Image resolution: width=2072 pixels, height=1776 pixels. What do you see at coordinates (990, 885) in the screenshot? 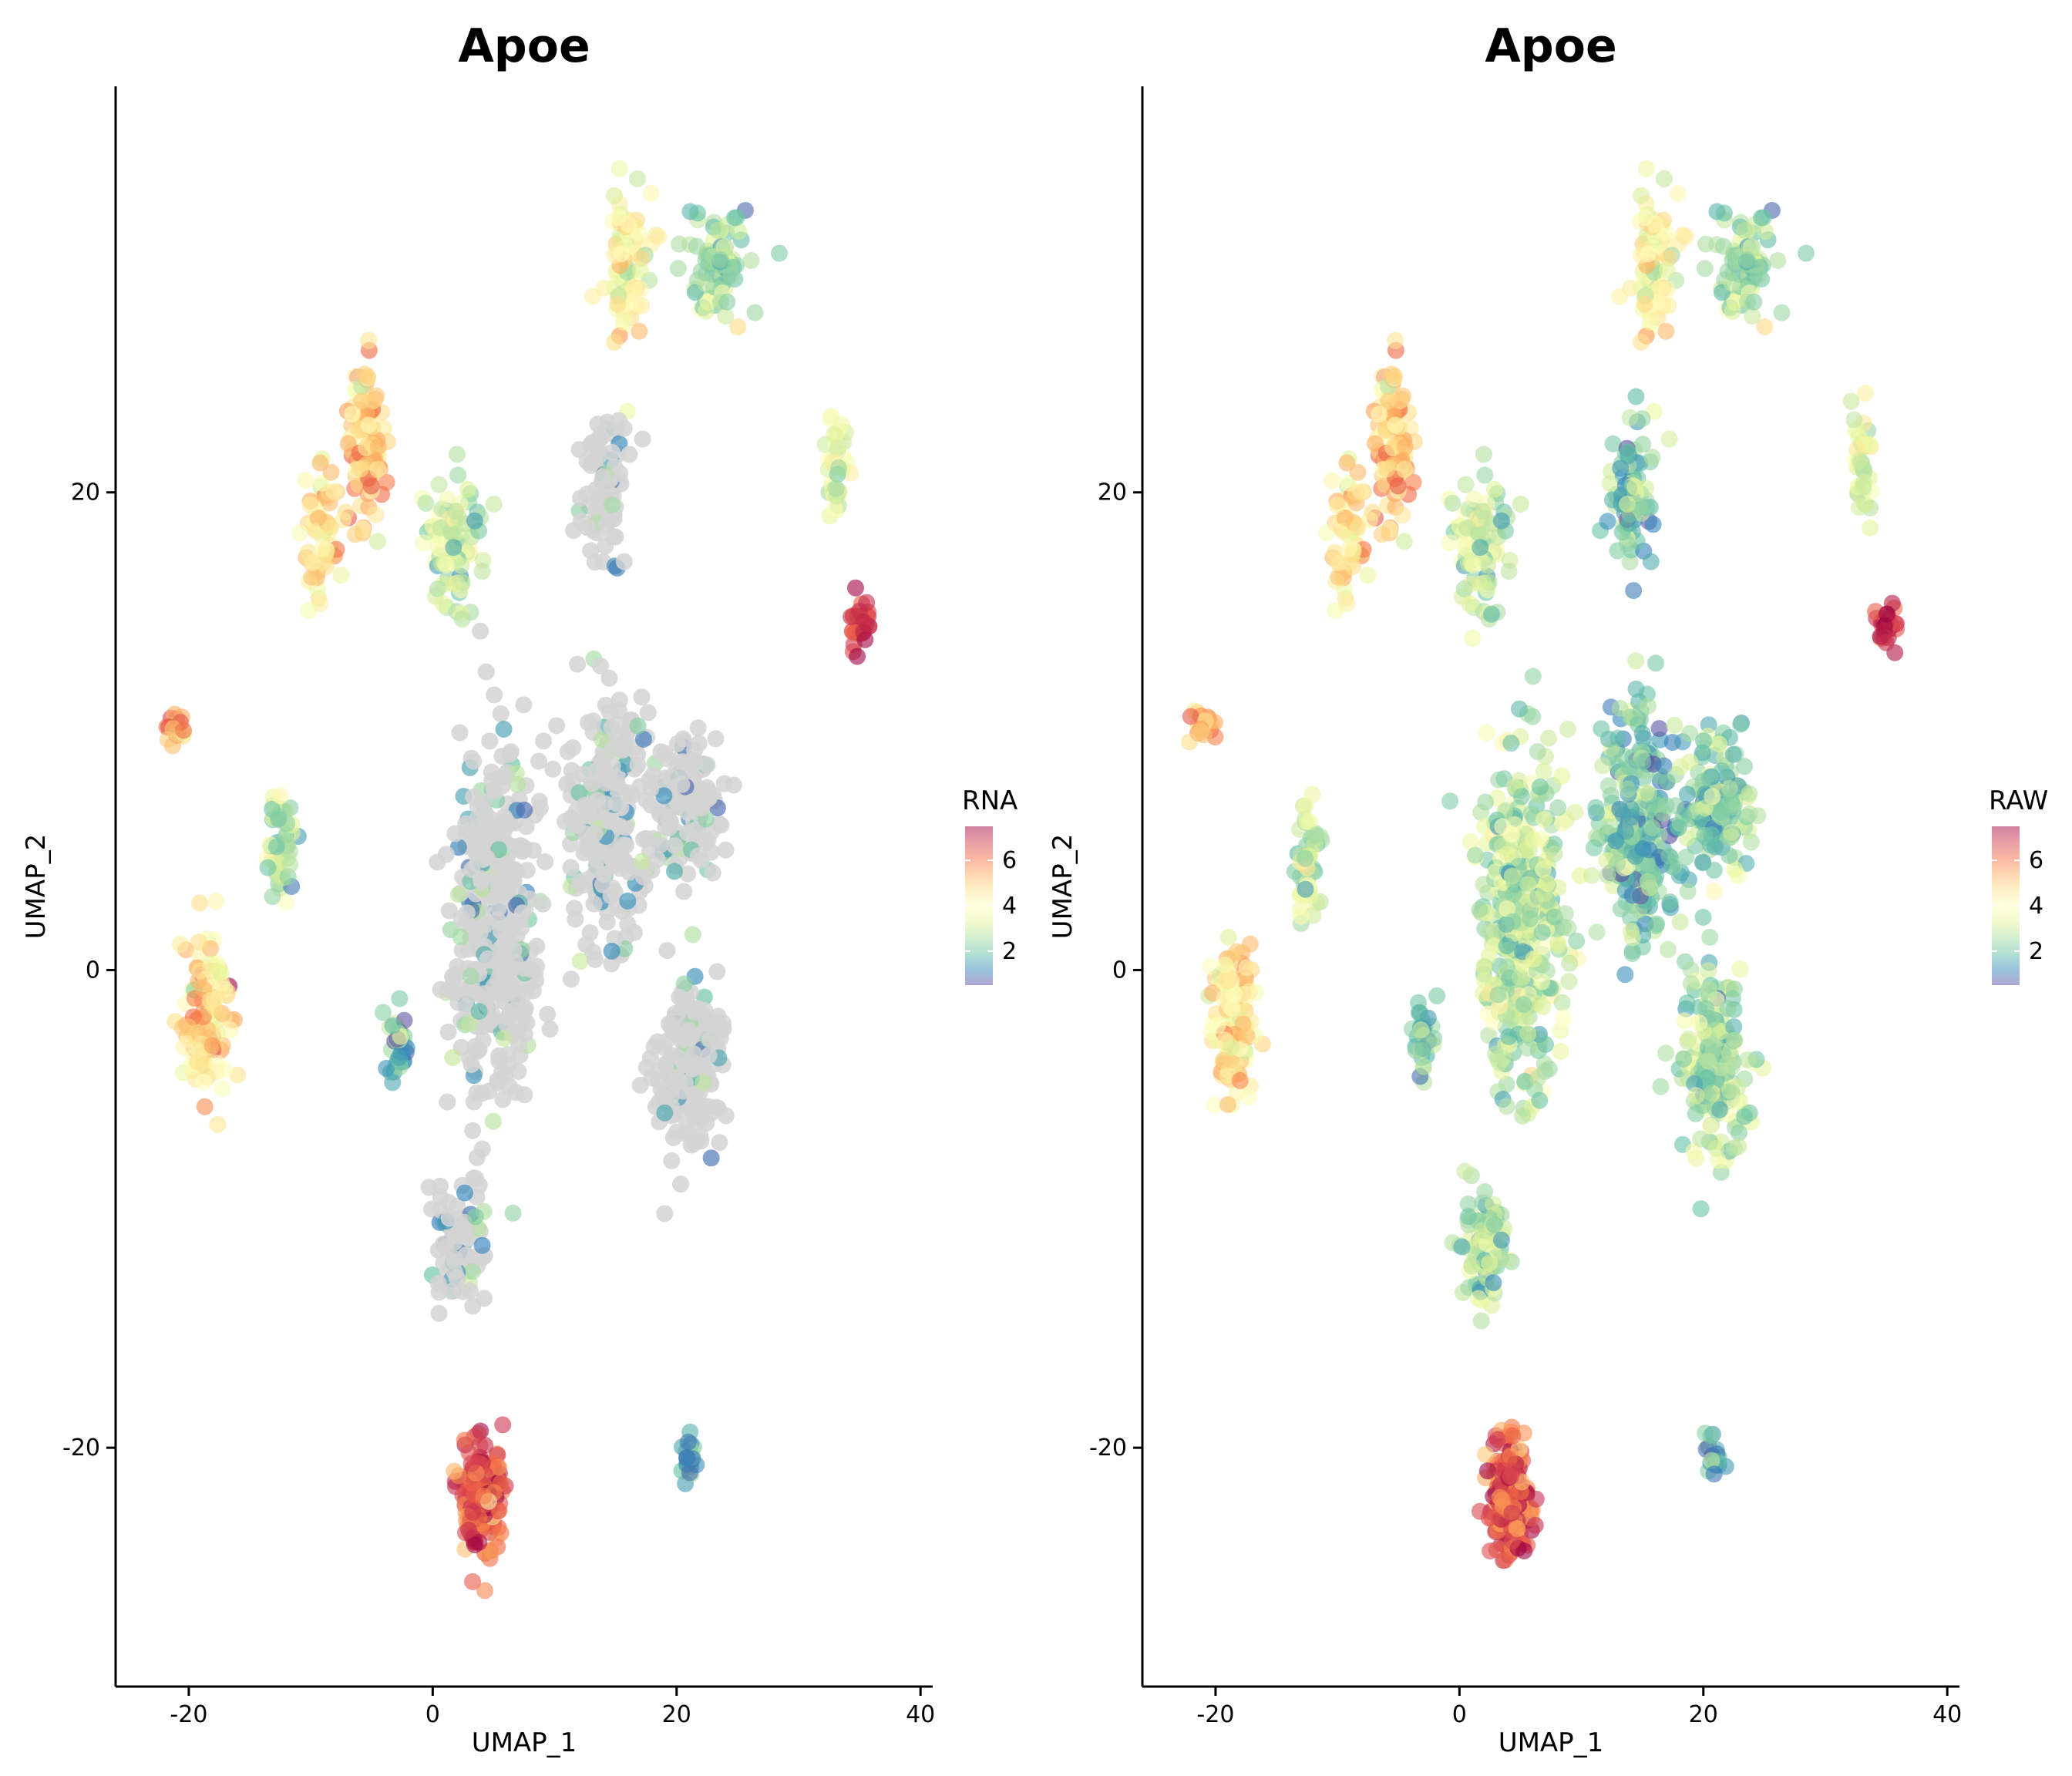
I see `color-legend: RNA 2 4 6` at bounding box center [990, 885].